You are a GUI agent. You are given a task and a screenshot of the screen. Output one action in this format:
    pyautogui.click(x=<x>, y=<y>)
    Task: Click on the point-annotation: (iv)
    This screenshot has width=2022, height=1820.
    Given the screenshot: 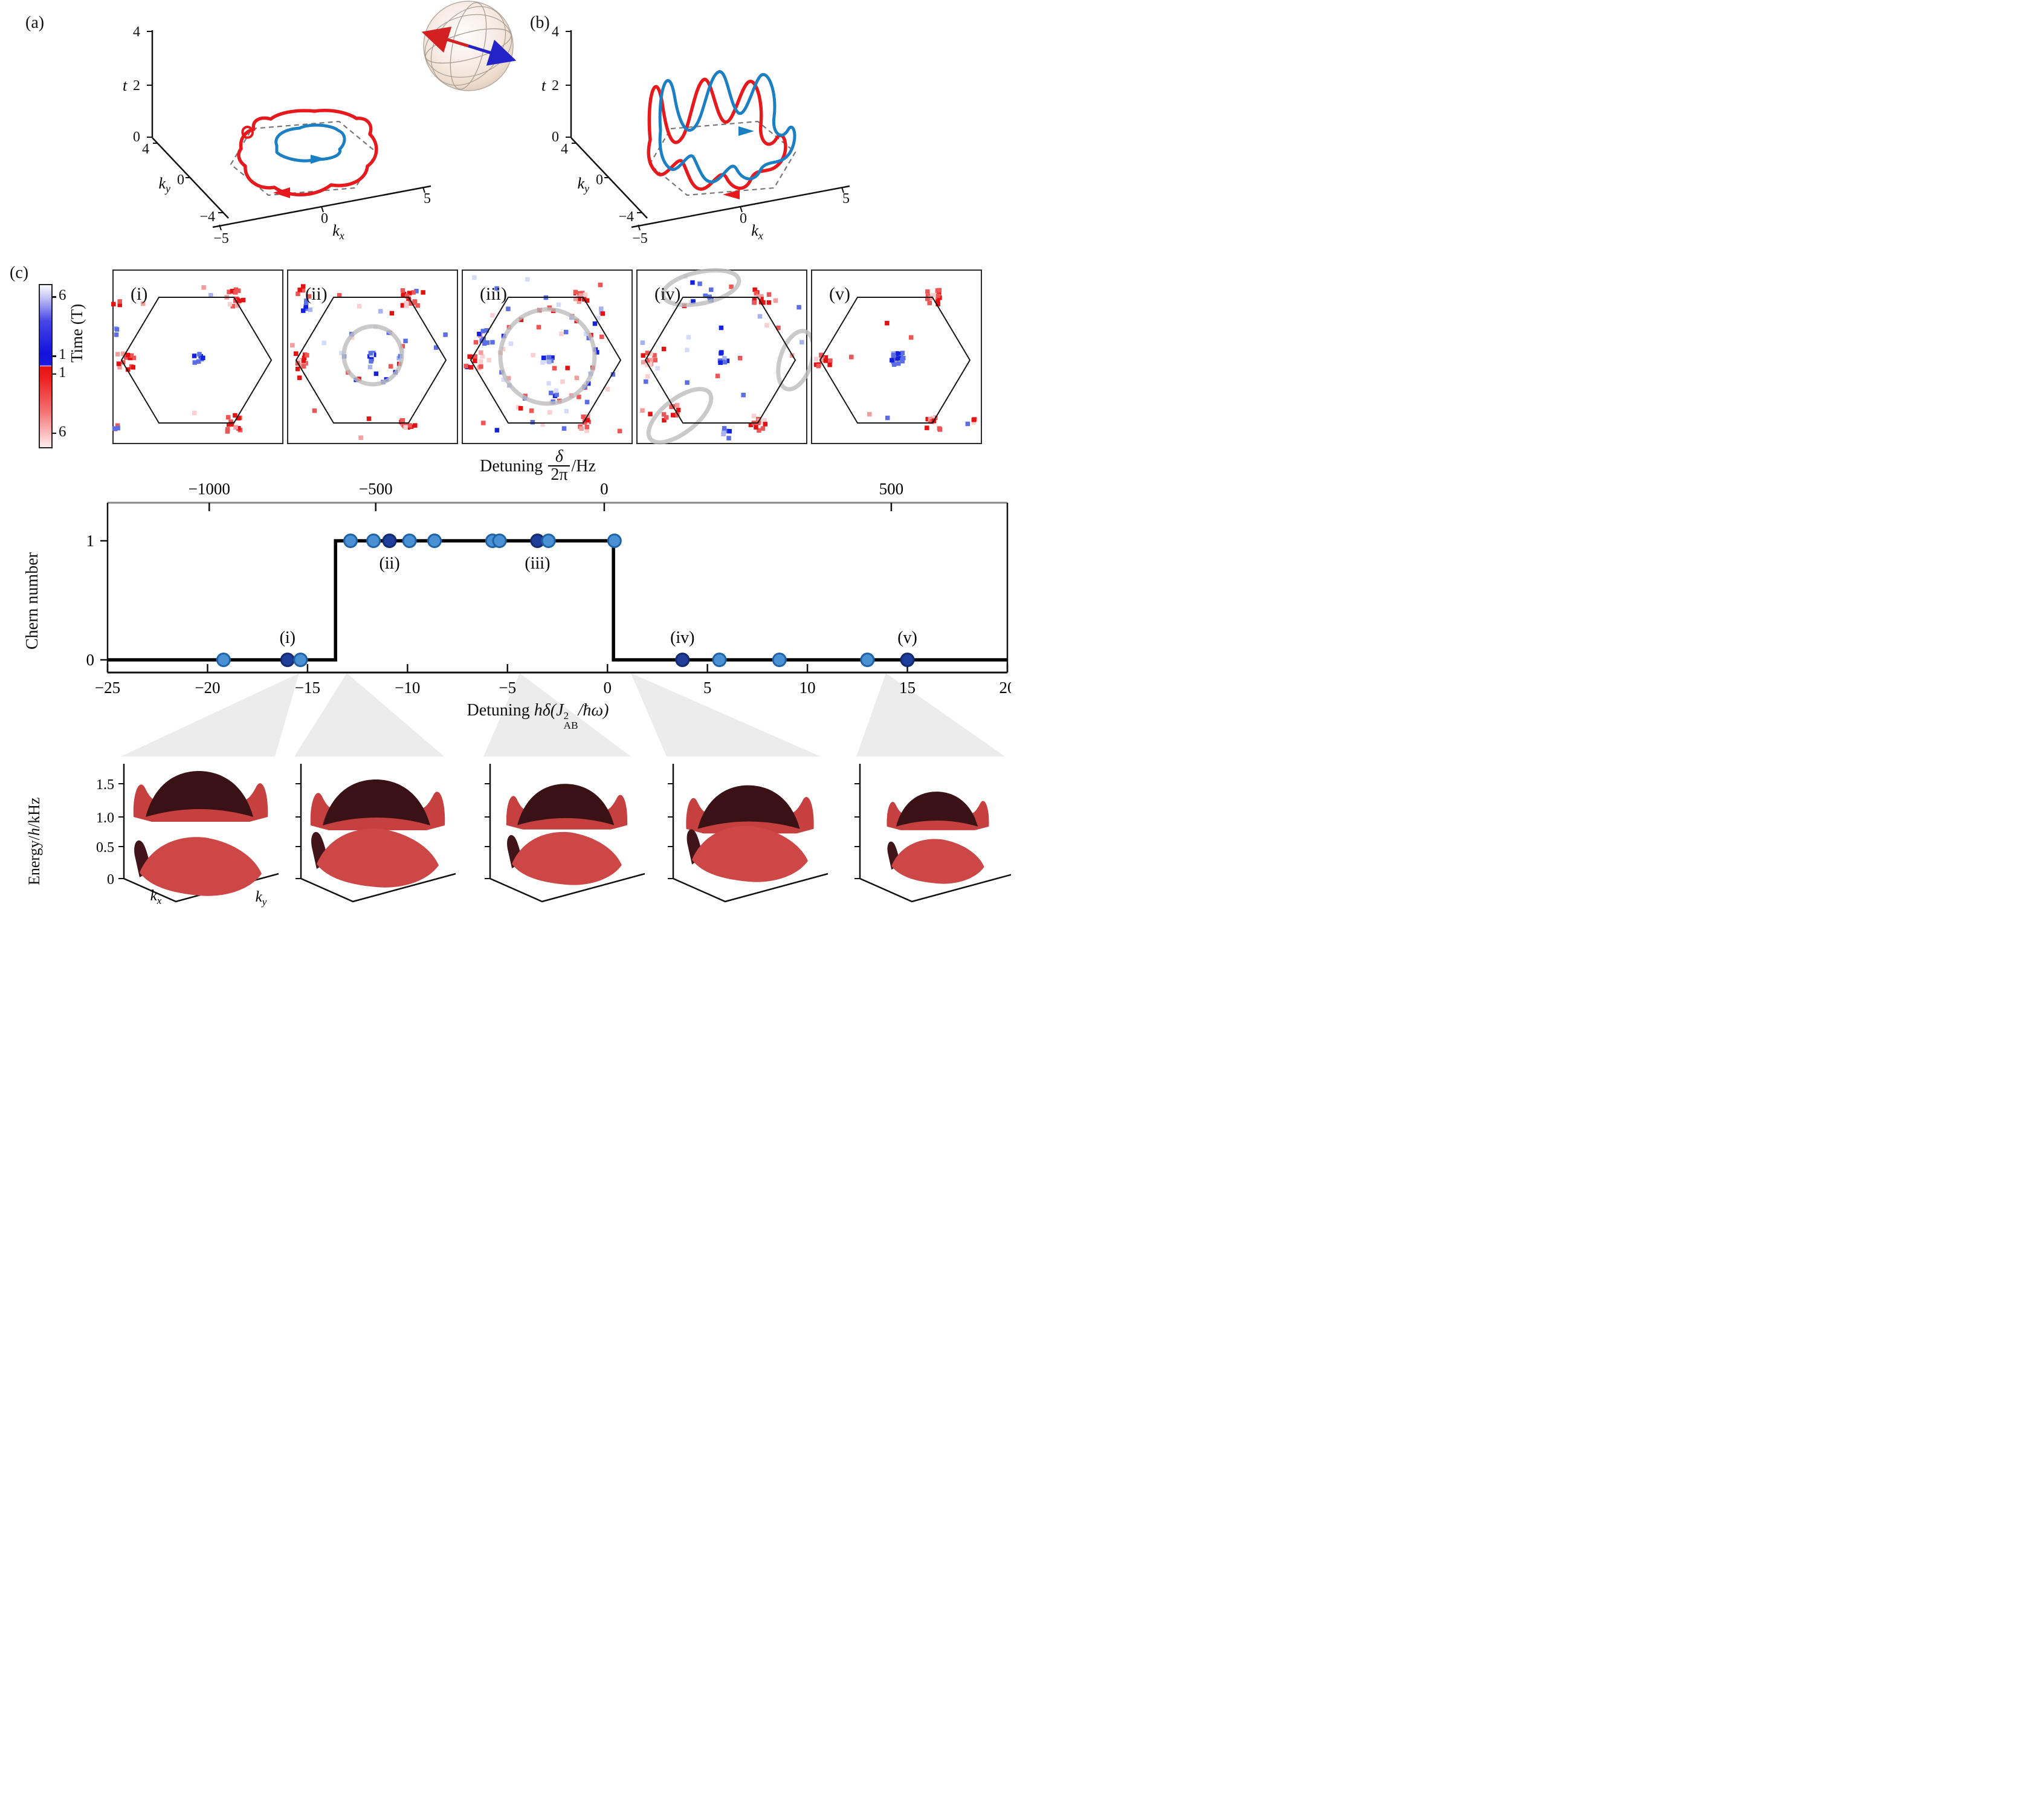 What is the action you would take?
    pyautogui.click(x=682, y=637)
    